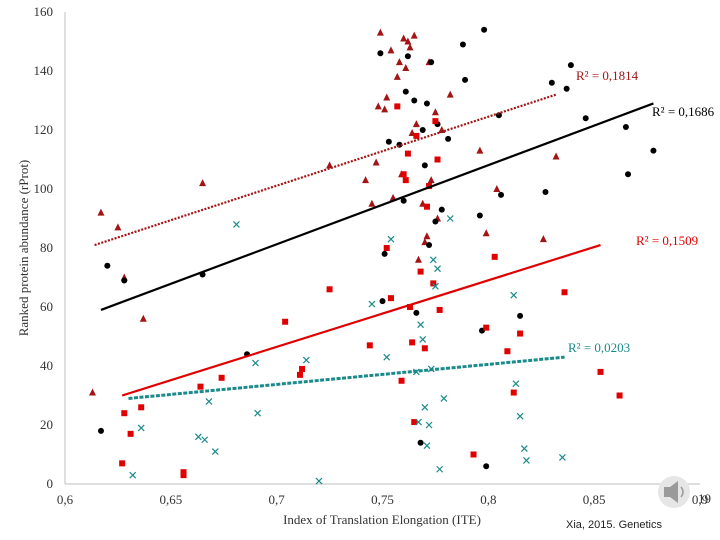  I want to click on trendline-cross, so click(346, 377).